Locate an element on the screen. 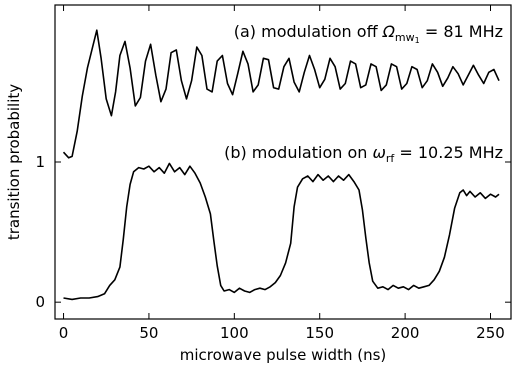 The width and height of the screenshot is (515, 375). annotation-a-sub2: 1 is located at coordinates (417, 40).